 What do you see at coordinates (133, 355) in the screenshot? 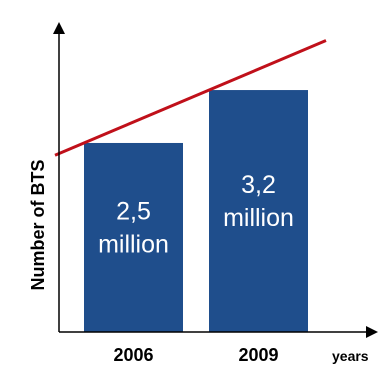
I see `tick-label-2006: 2006` at bounding box center [133, 355].